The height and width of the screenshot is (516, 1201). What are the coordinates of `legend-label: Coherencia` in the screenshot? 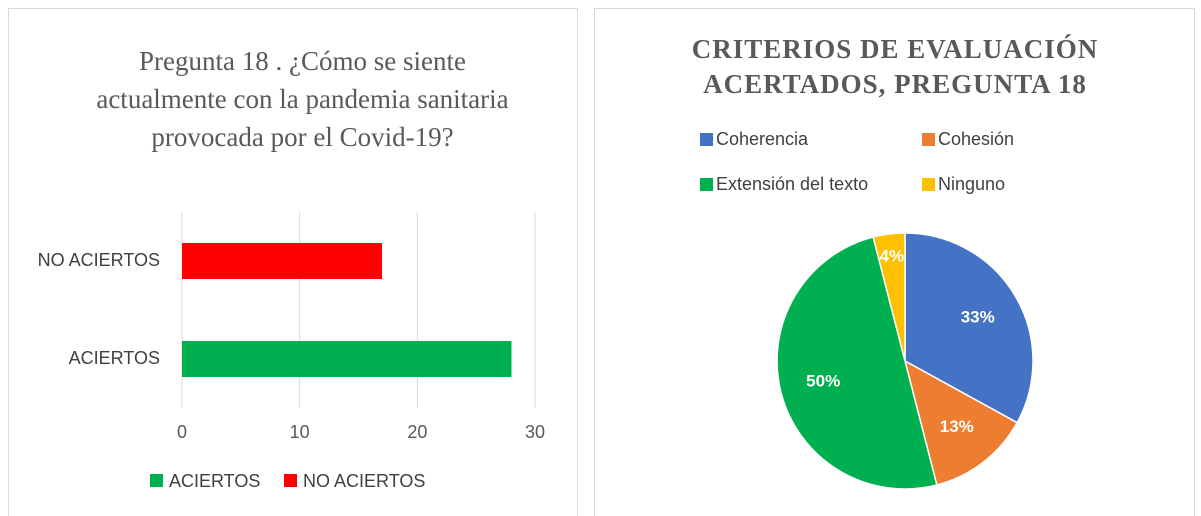 It's located at (762, 139).